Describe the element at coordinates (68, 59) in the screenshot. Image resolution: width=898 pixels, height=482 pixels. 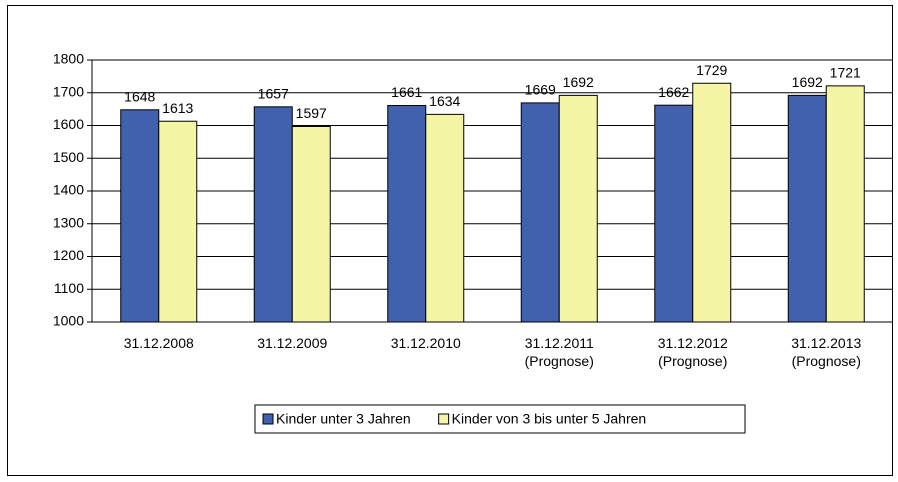
I see `y-tick-label: 1800` at that location.